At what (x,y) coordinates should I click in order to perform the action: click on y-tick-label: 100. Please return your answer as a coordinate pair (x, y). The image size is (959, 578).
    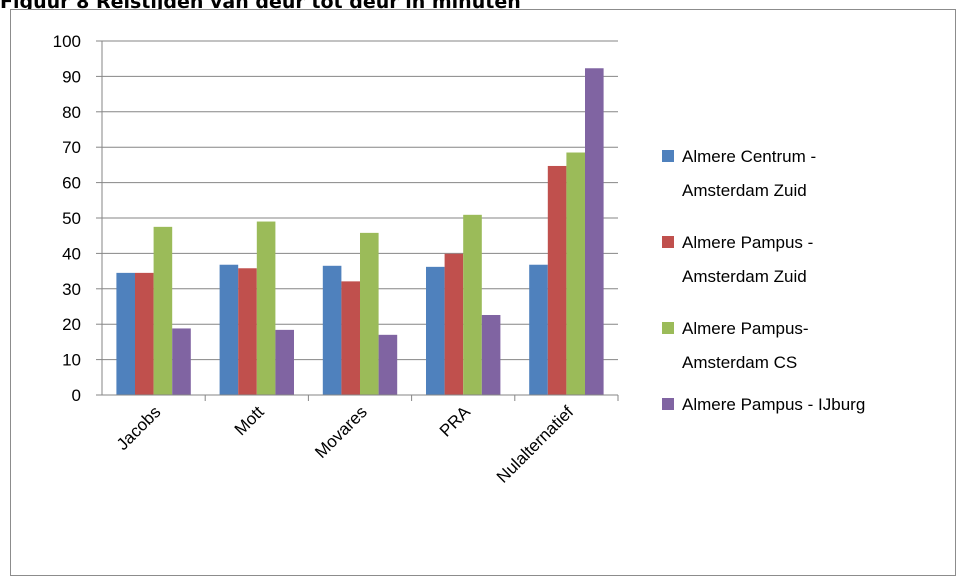
    Looking at the image, I should click on (67, 41).